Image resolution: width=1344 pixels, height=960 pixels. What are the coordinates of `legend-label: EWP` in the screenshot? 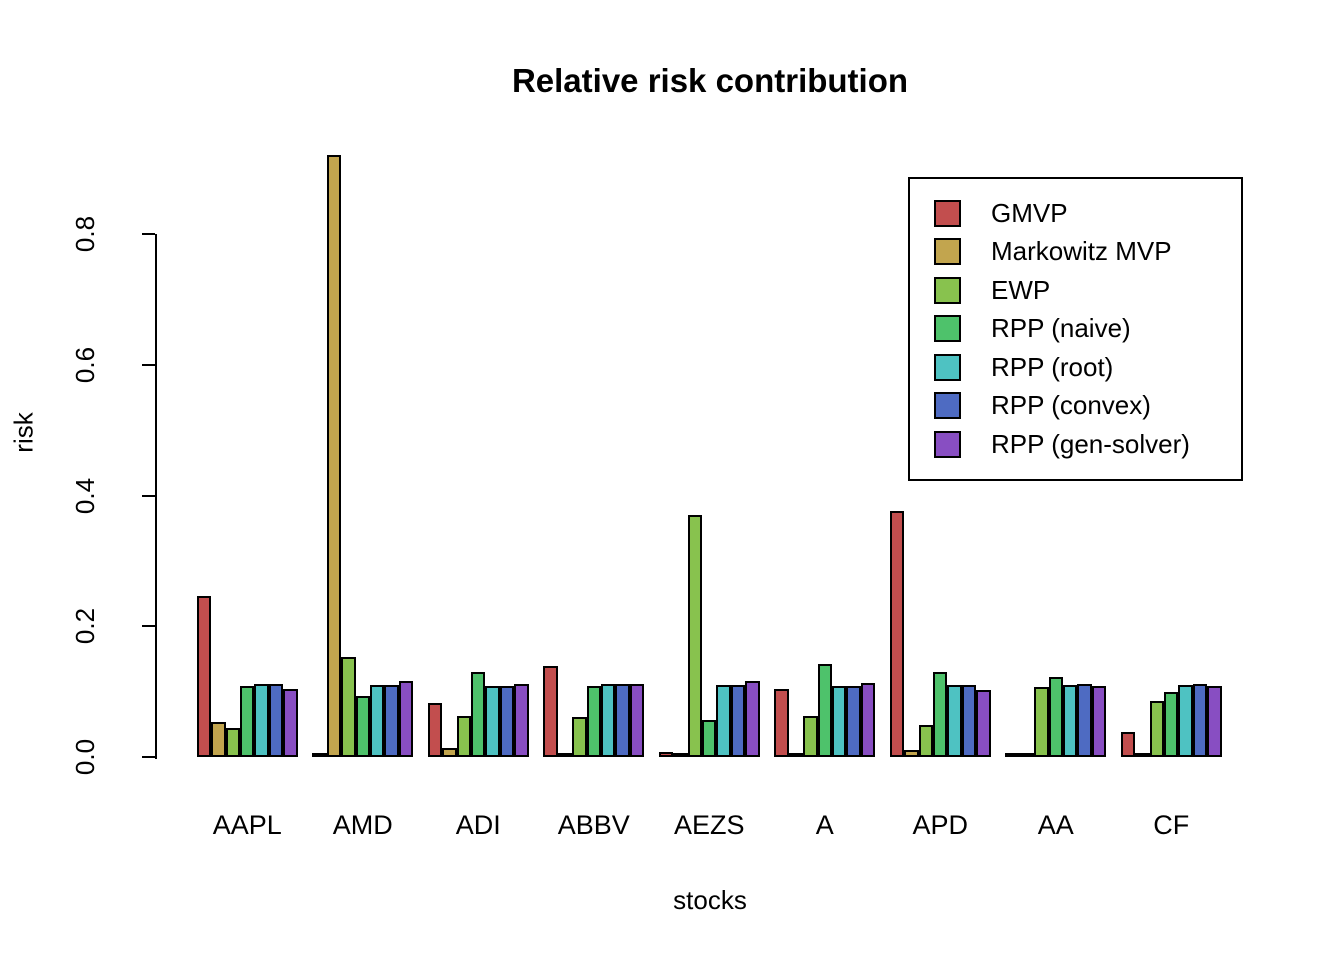 It's located at (1021, 289).